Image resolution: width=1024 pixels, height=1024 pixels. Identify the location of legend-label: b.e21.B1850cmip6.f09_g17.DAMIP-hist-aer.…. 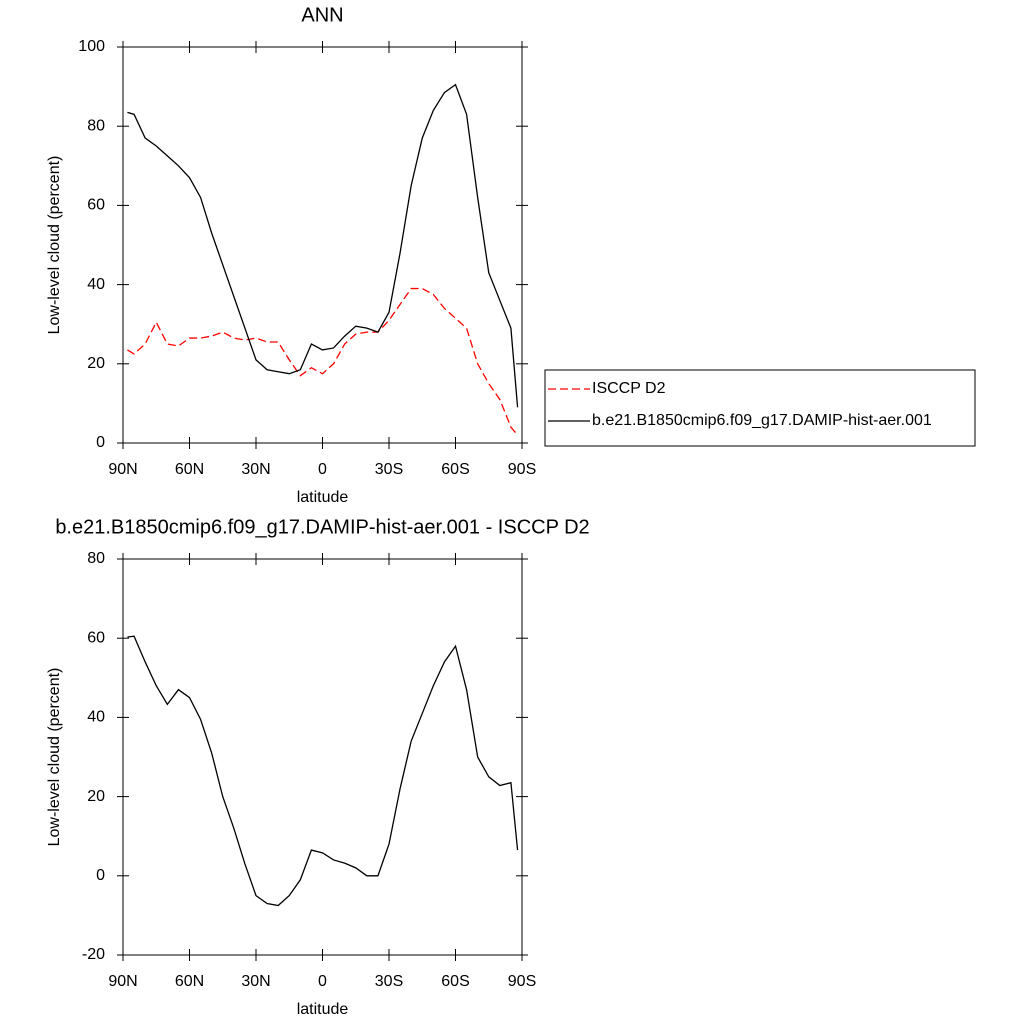
(762, 420).